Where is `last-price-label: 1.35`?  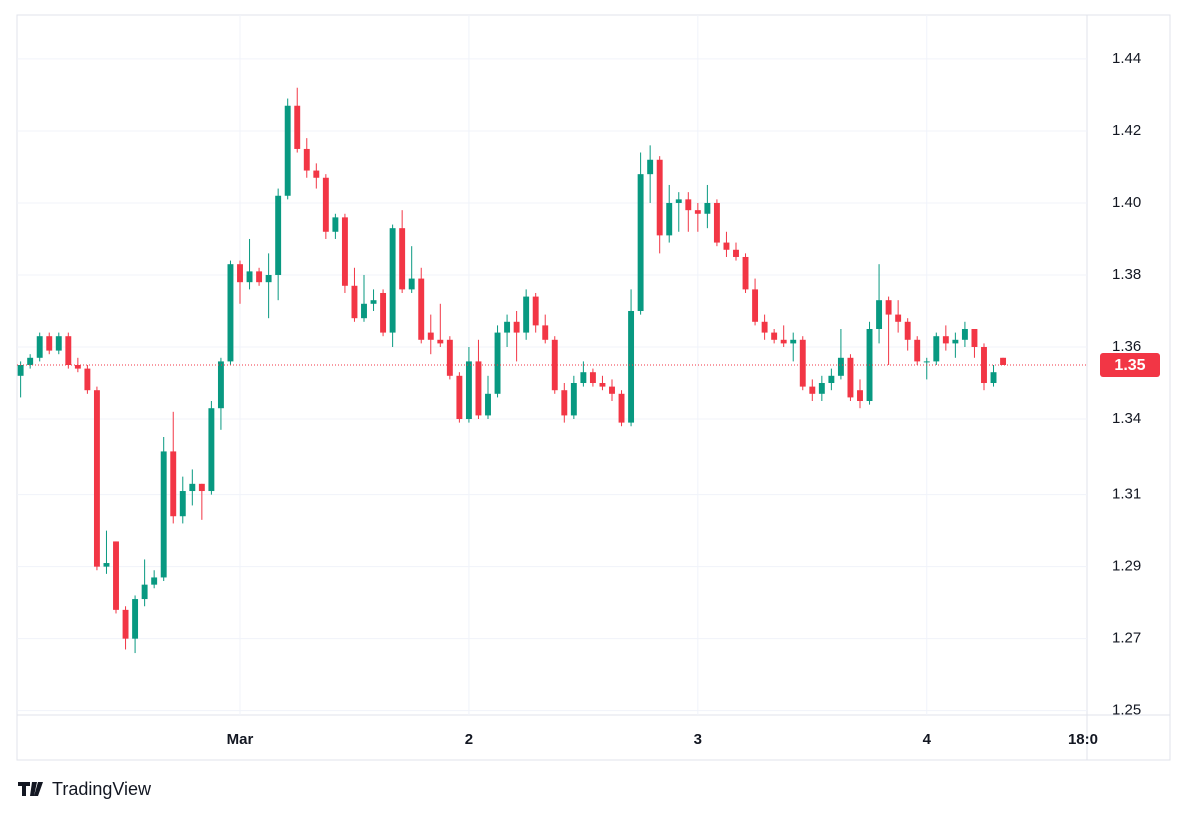
last-price-label: 1.35 is located at coordinates (1129, 365).